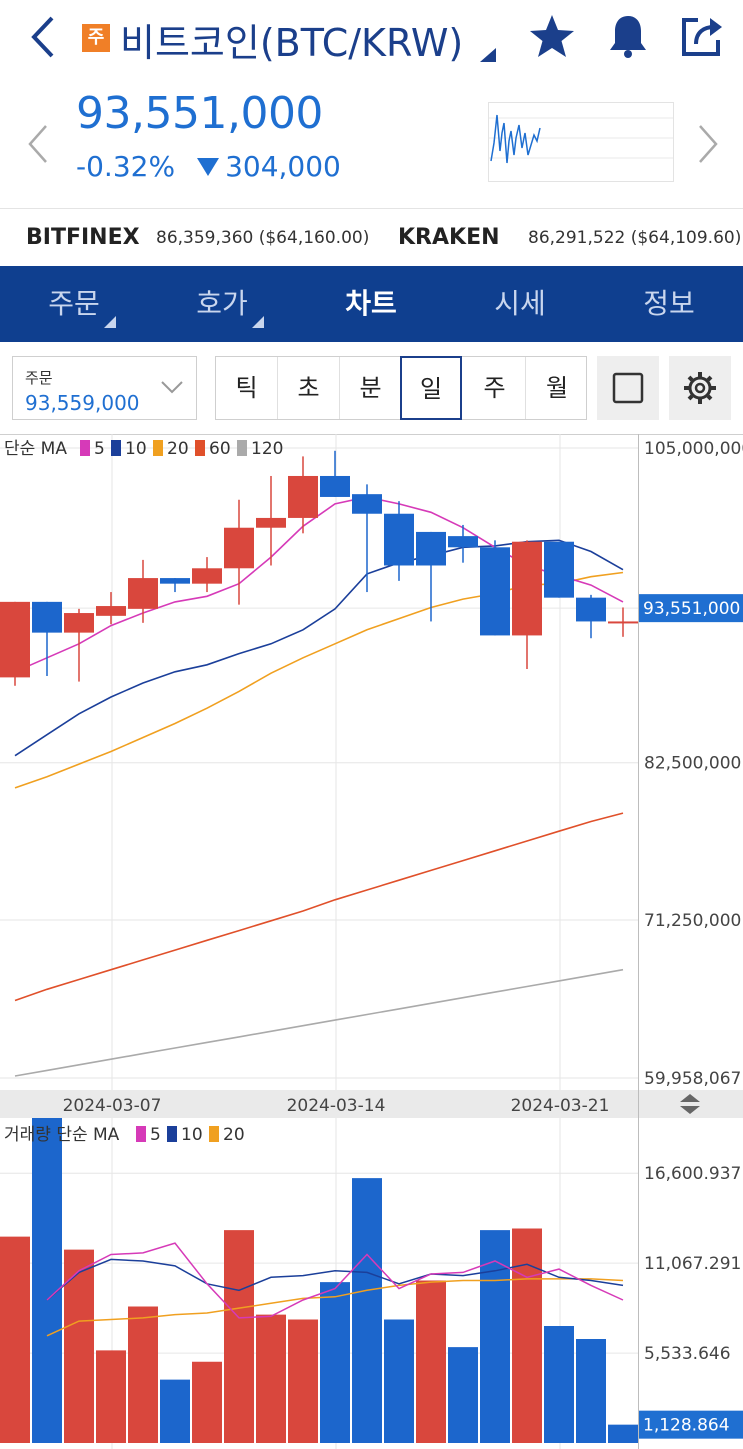  I want to click on prev-coin-button, so click(38, 144).